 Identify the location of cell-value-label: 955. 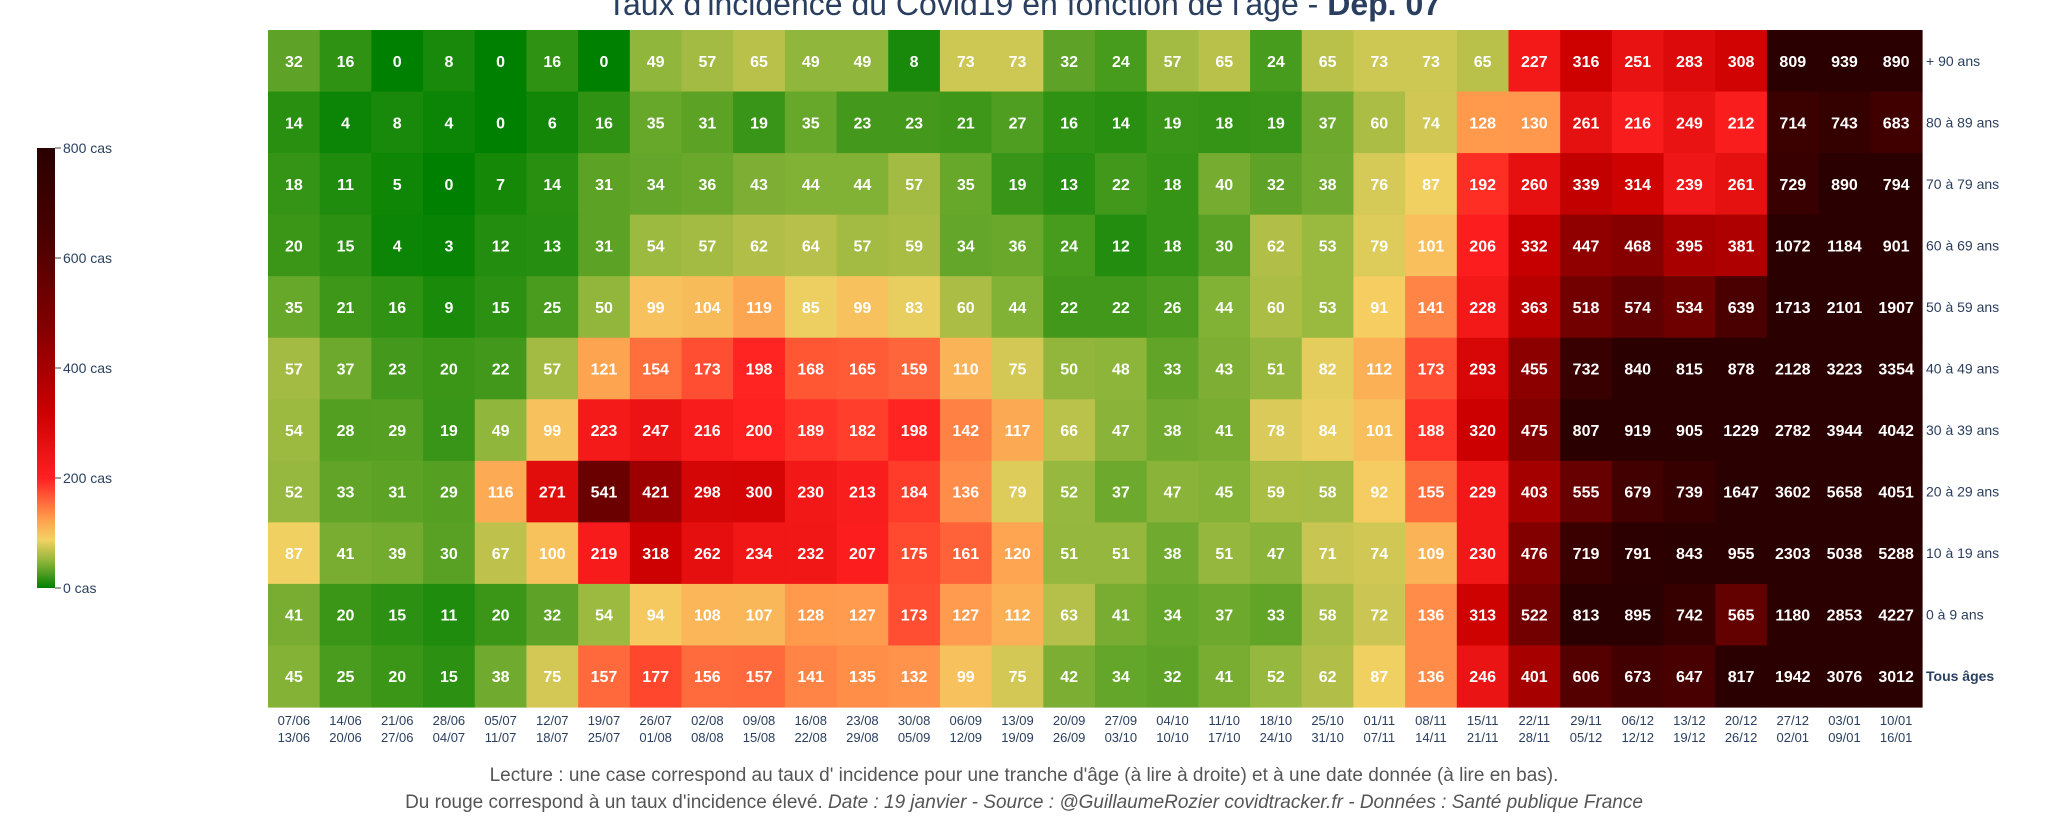
(1741, 554).